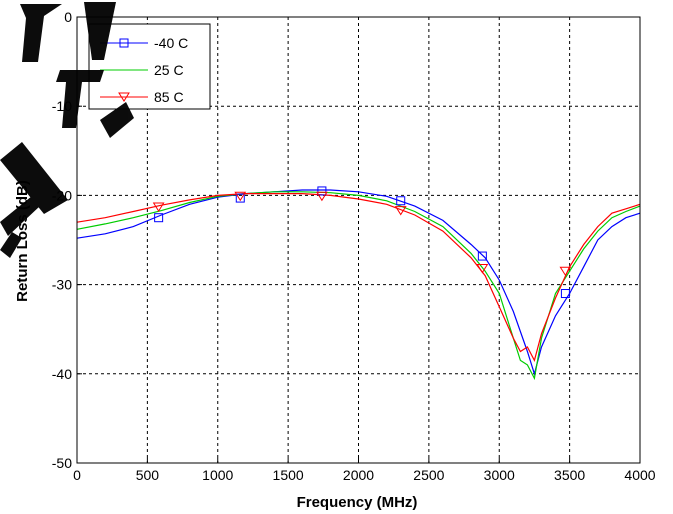  What do you see at coordinates (148, 475) in the screenshot?
I see `x-tick-label: 500` at bounding box center [148, 475].